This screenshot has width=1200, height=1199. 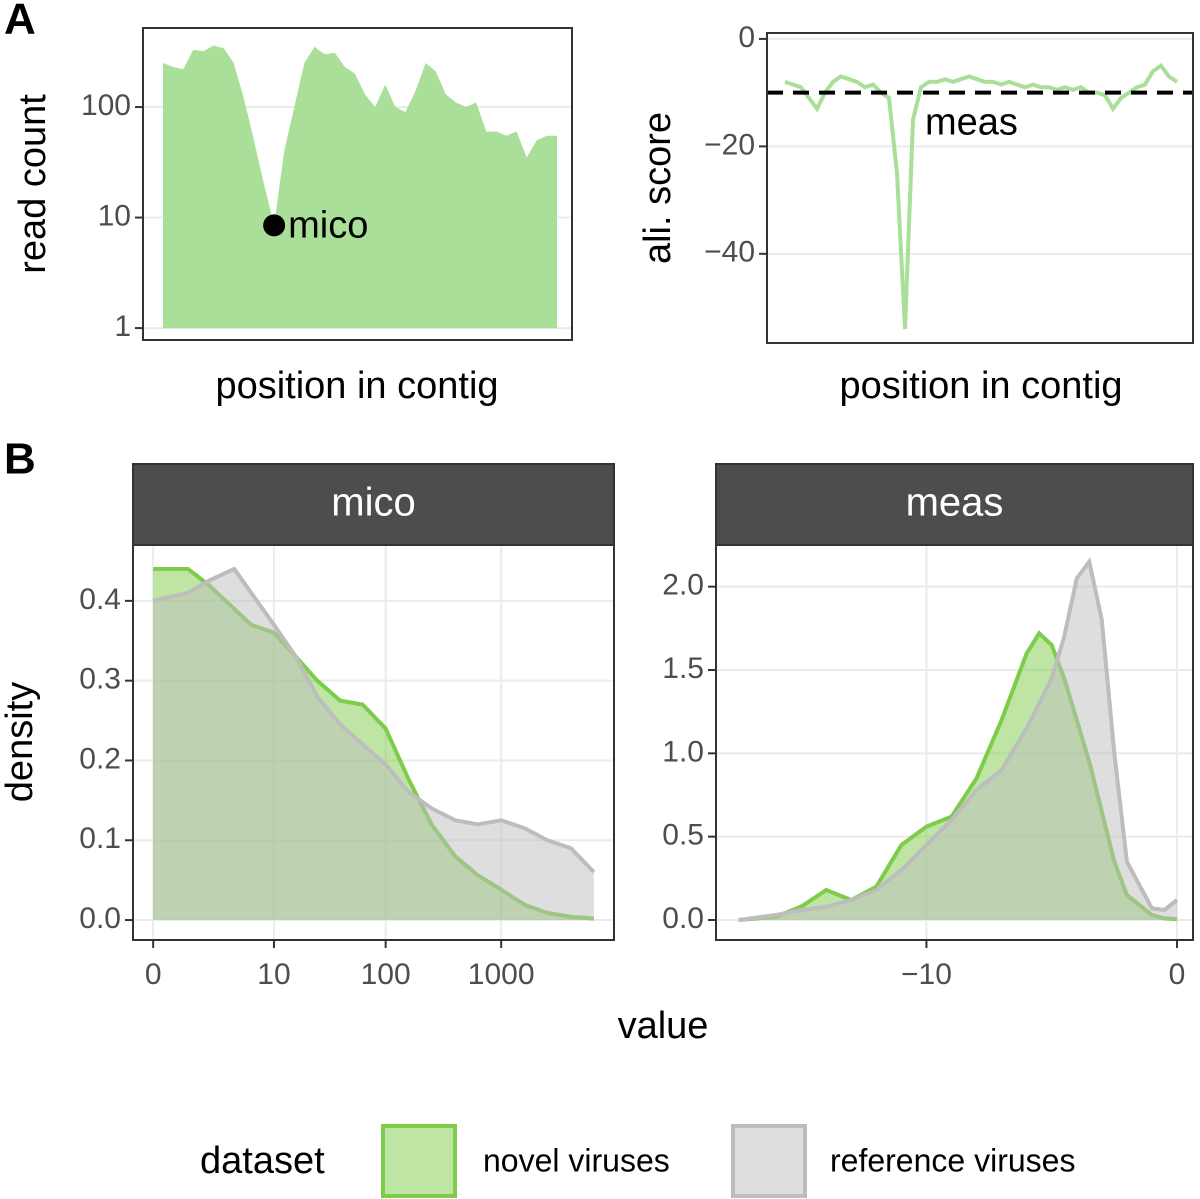 What do you see at coordinates (328, 225) in the screenshot?
I see `annotation-label: mico` at bounding box center [328, 225].